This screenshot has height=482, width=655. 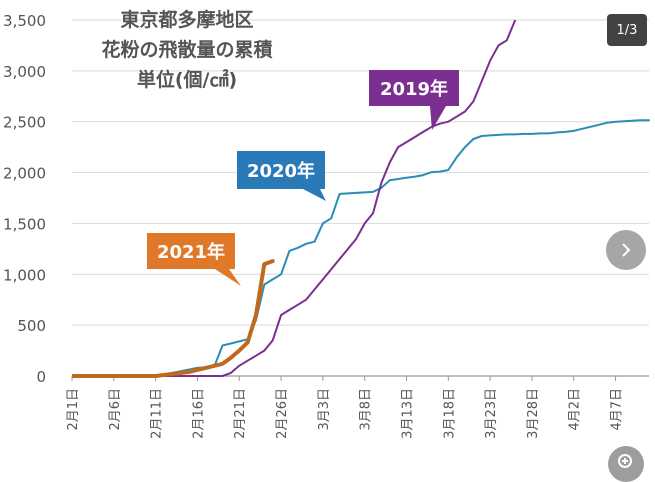 What do you see at coordinates (449, 413) in the screenshot?
I see `x-tick-label: 3月18日` at bounding box center [449, 413].